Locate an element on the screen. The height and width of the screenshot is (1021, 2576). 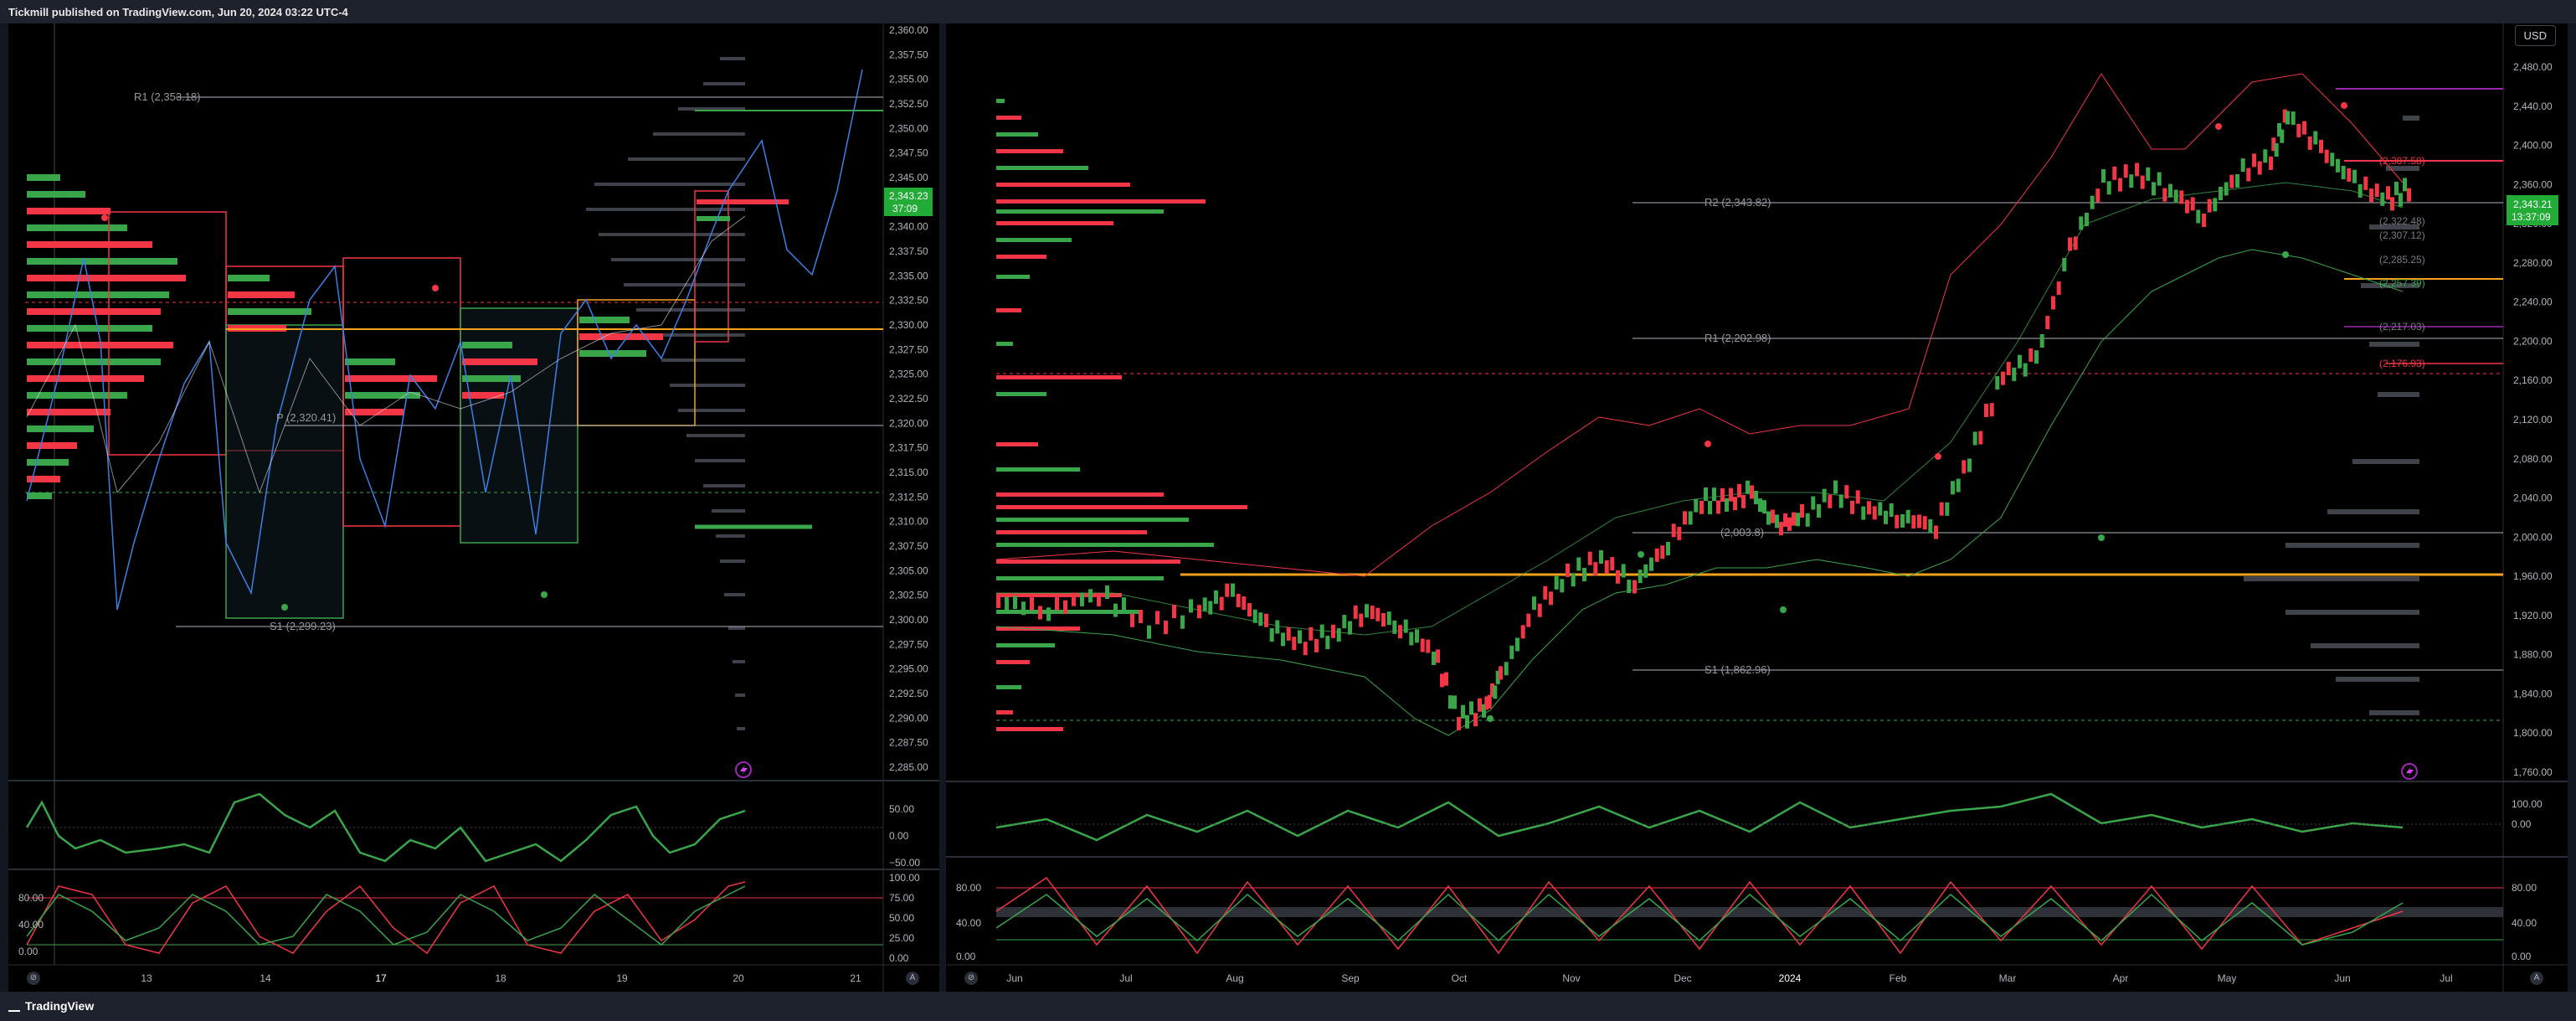
right-axis-settings-button: ⊘ is located at coordinates (971, 978).